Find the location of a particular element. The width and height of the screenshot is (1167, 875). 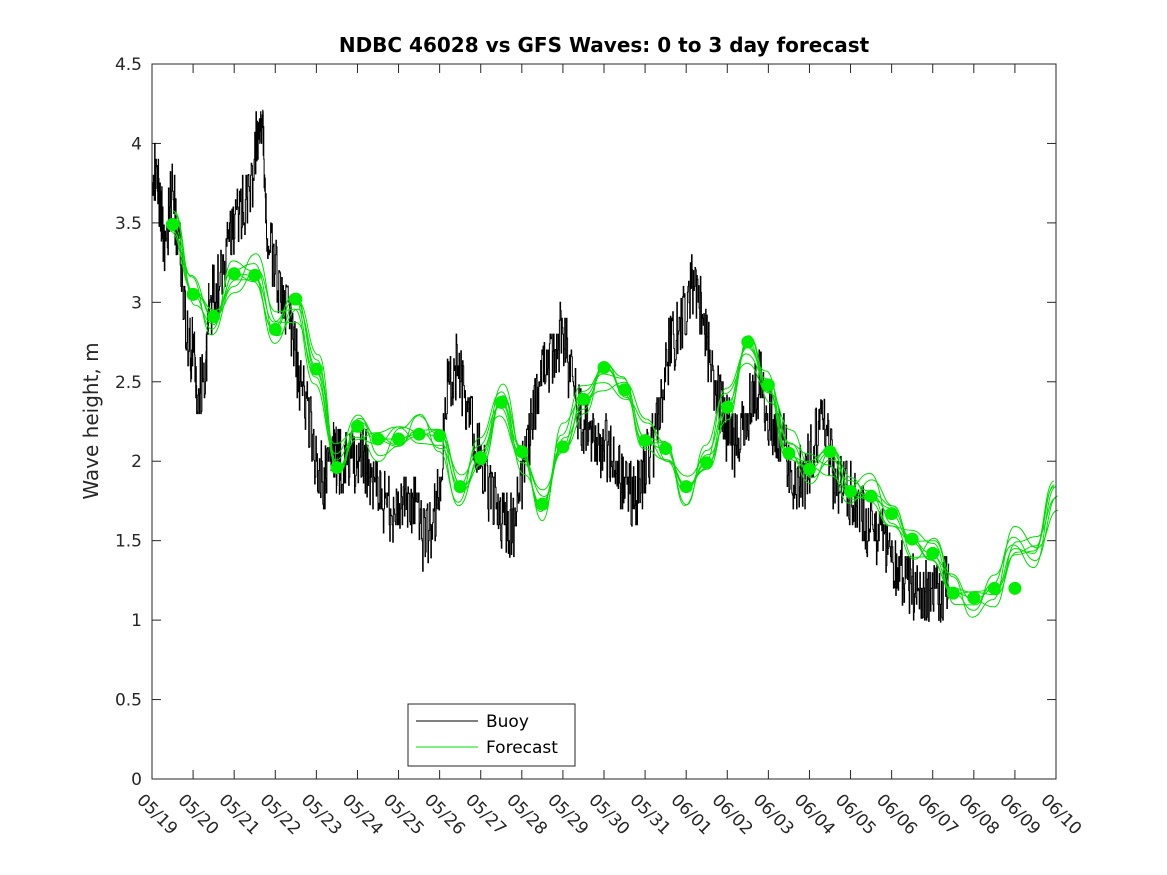

legend: Buoy Forecast is located at coordinates (491, 735).